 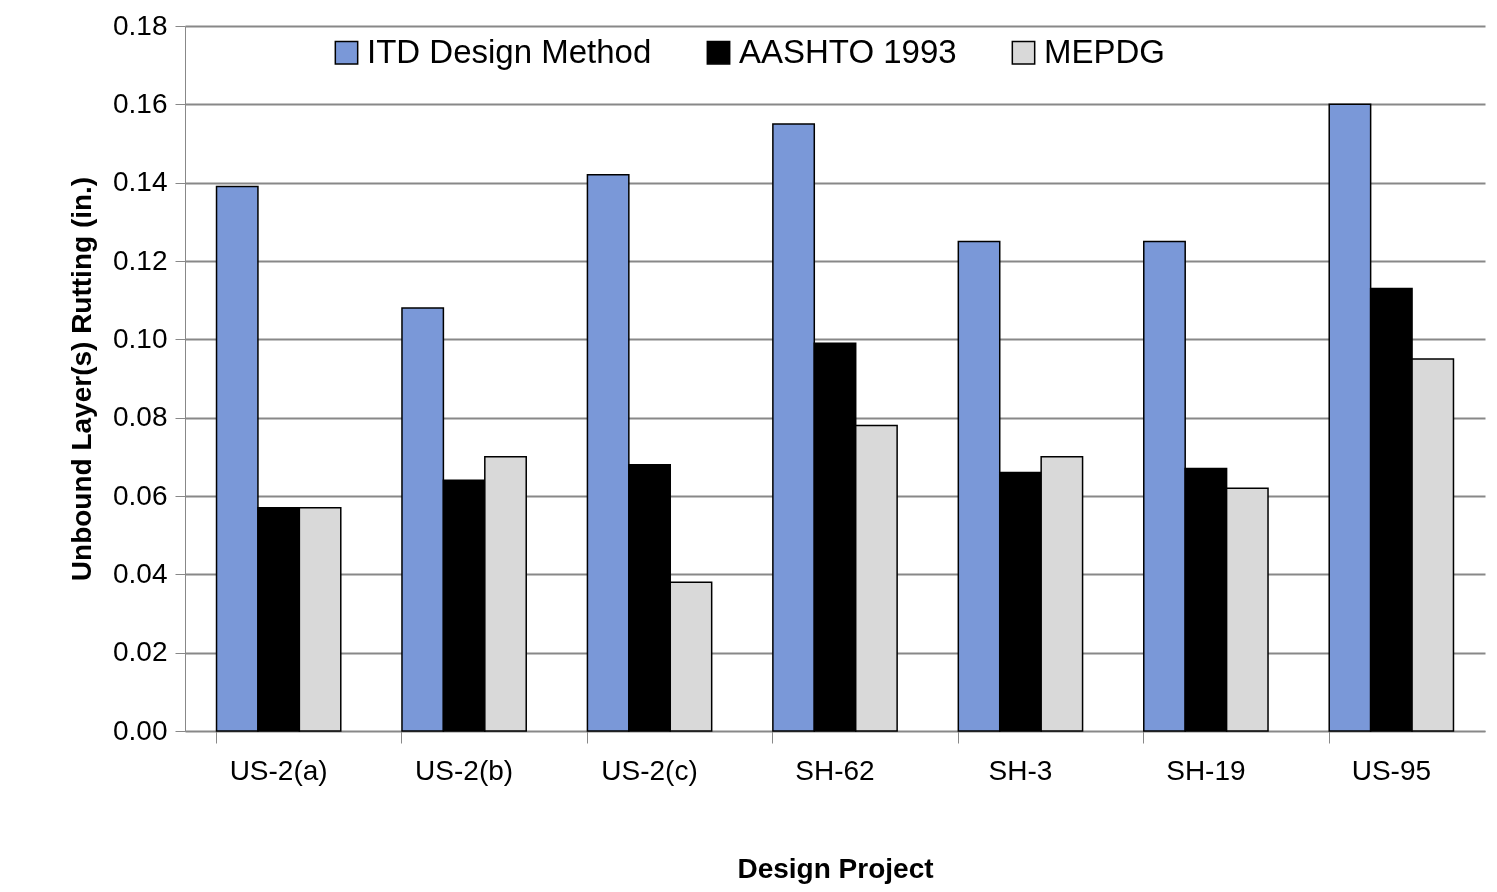 I want to click on y-tick-label: 0.06, so click(x=140, y=495).